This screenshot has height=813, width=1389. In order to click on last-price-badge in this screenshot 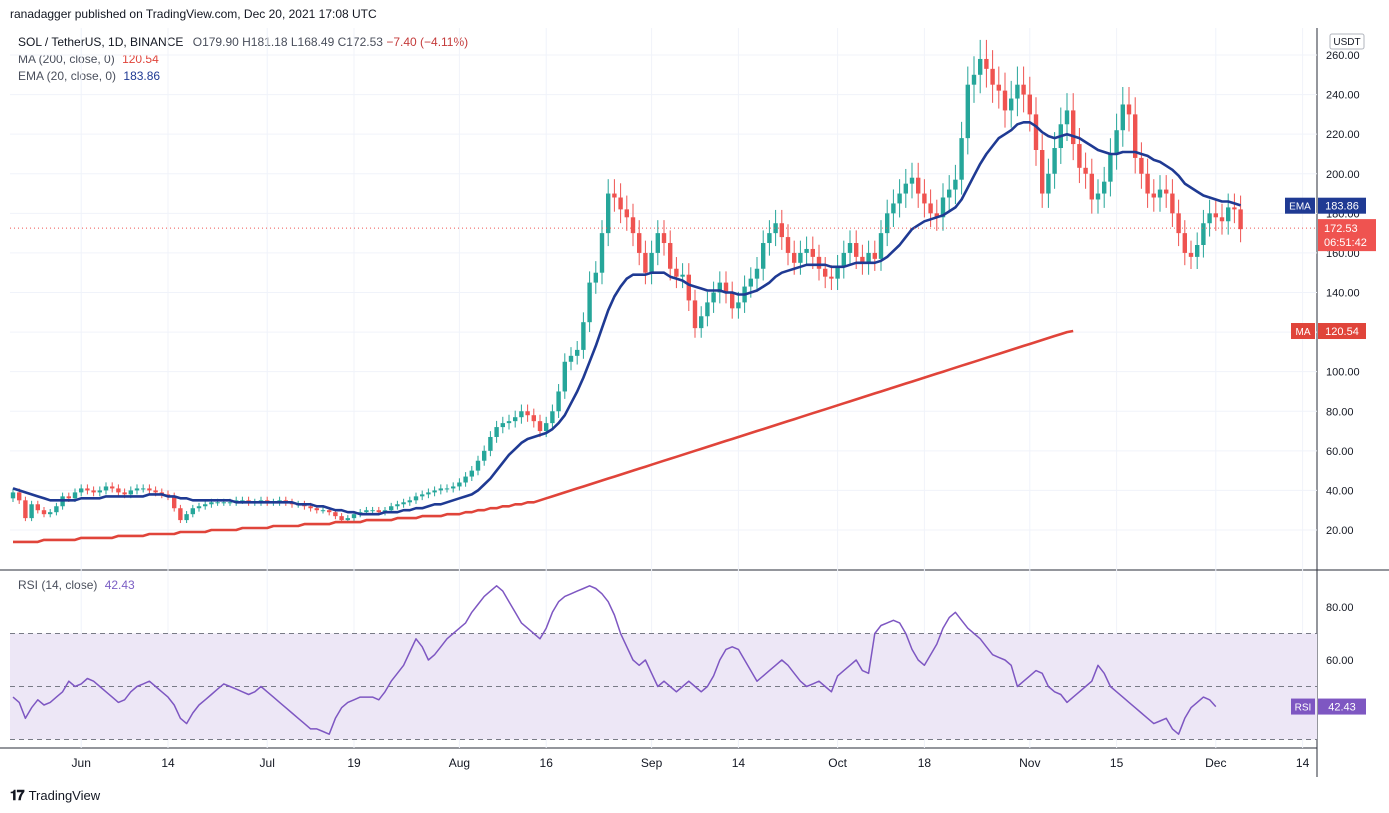, I will do `click(1347, 235)`.